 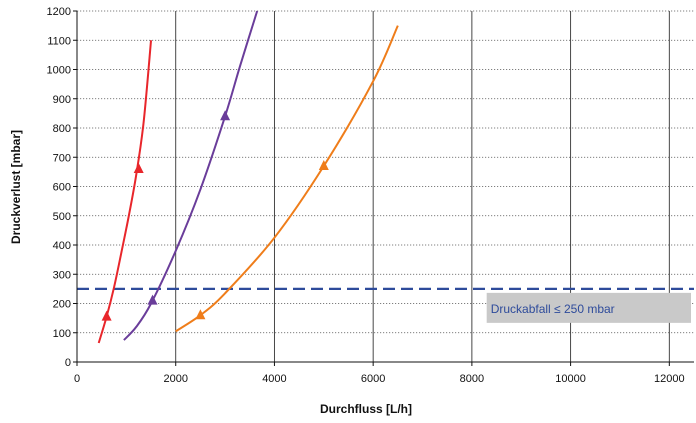 What do you see at coordinates (59, 41) in the screenshot?
I see `y-tick-label: 1100` at bounding box center [59, 41].